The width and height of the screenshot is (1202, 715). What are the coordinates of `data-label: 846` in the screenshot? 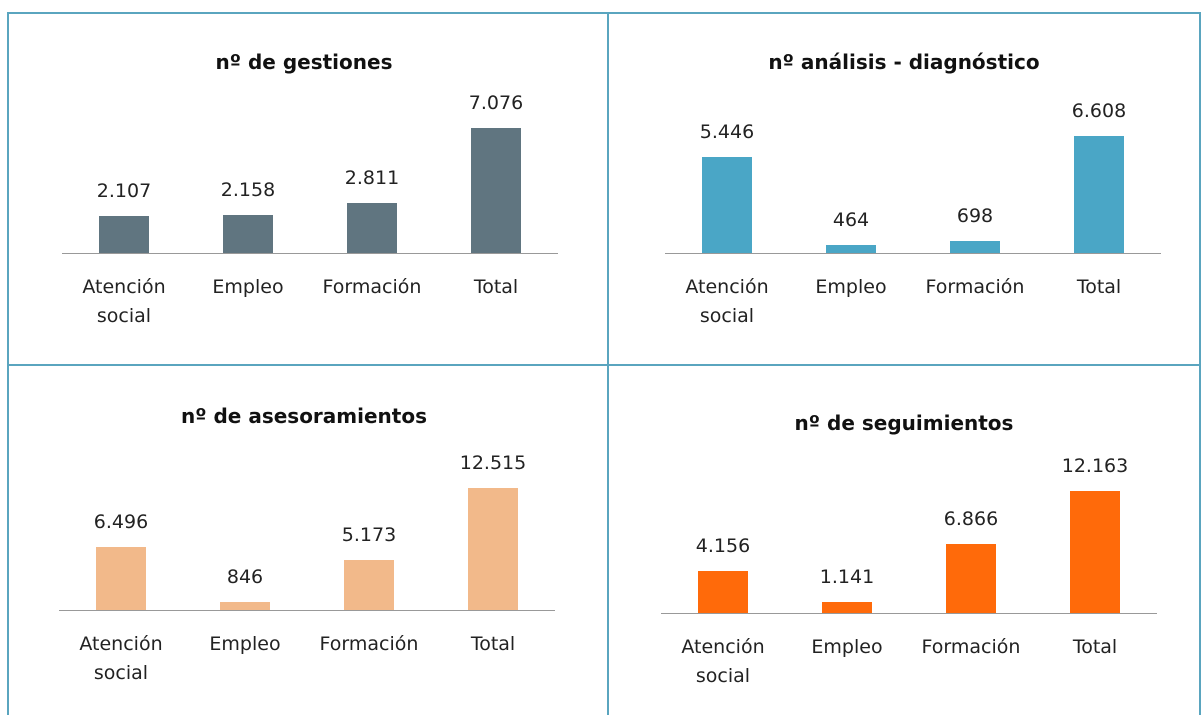 It's located at (245, 576).